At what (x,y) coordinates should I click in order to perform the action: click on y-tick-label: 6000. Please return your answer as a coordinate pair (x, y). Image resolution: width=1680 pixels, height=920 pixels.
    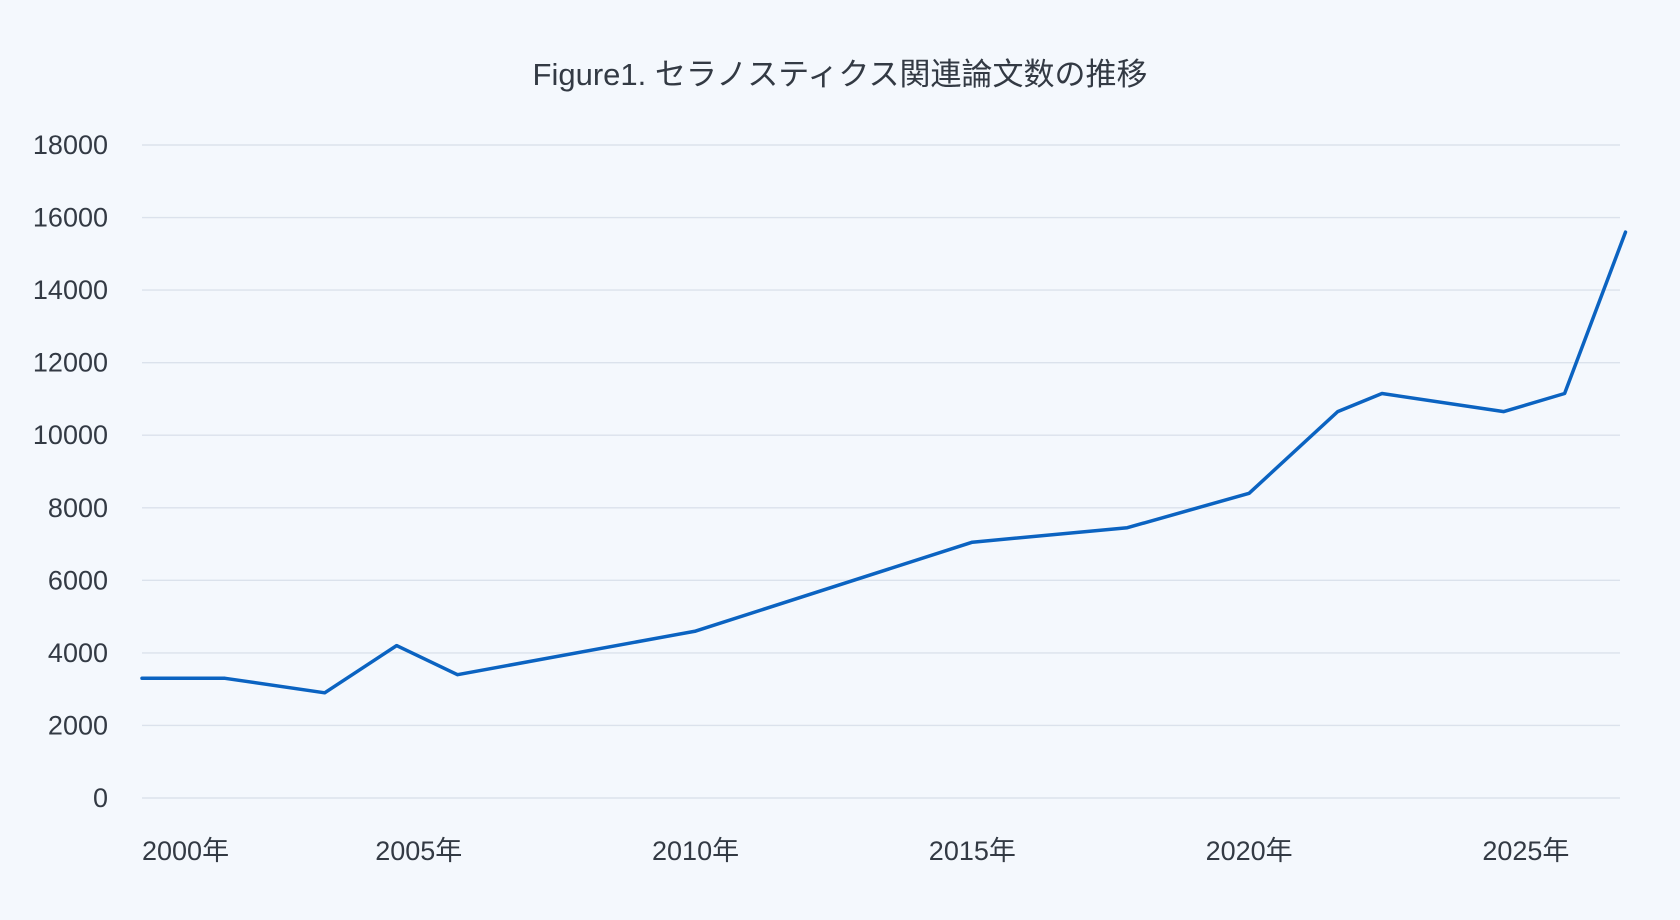
    Looking at the image, I should click on (78, 580).